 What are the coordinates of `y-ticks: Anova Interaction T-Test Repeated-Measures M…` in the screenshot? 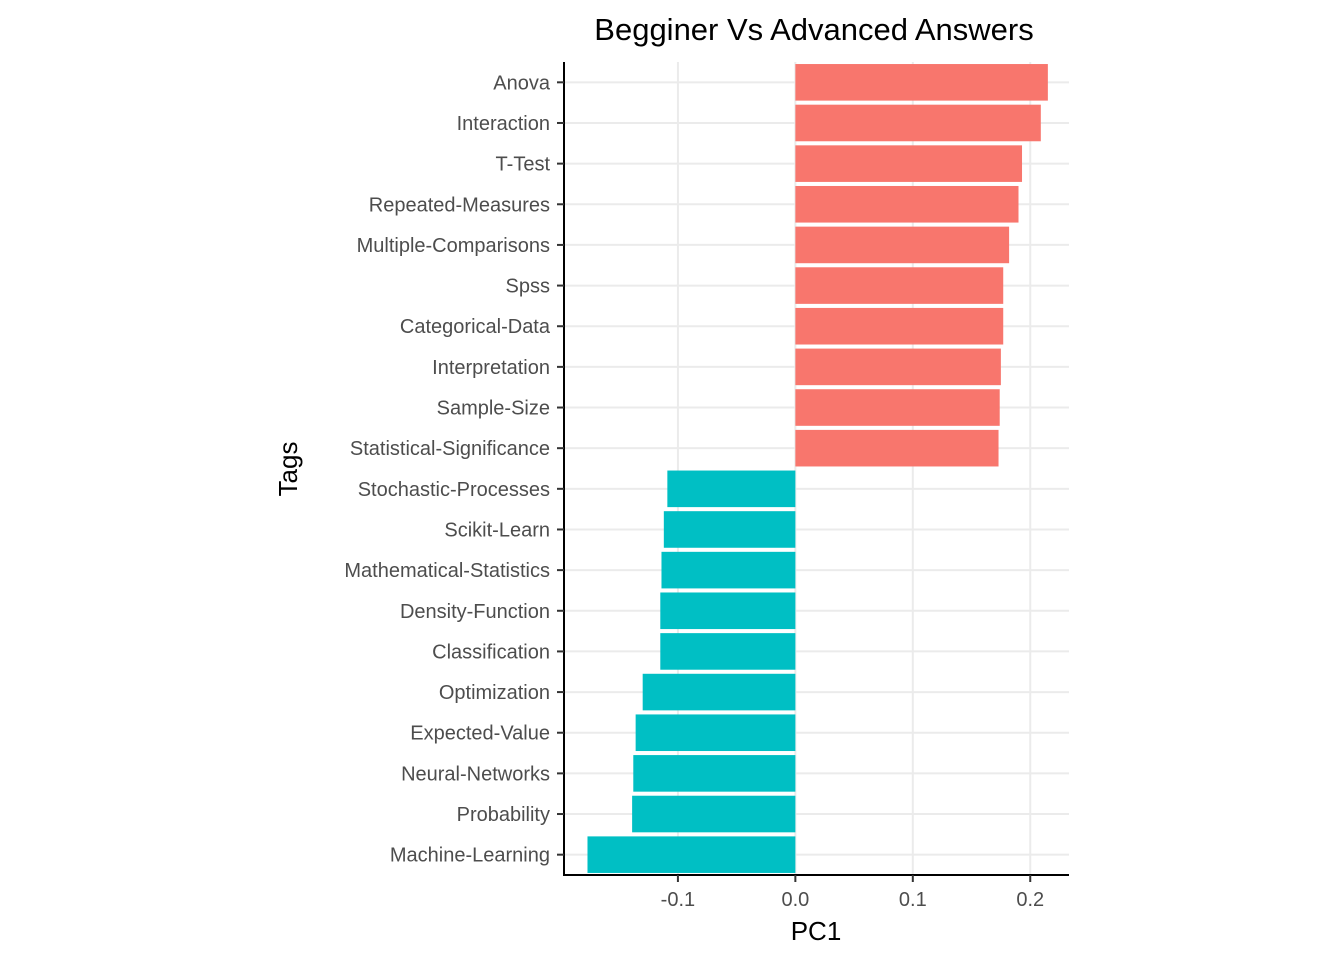 It's located at (454, 469).